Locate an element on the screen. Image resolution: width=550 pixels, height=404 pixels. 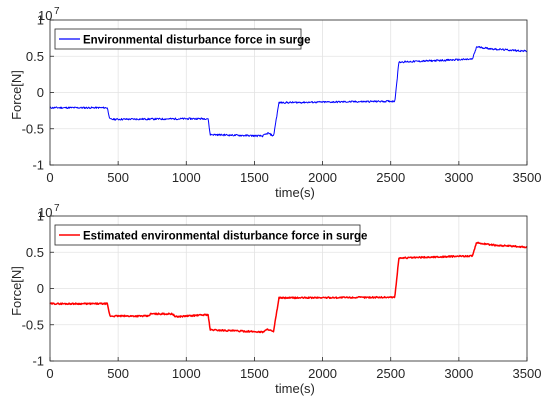
bottom-chart-x-tick-label: 1000 is located at coordinates (186, 373).